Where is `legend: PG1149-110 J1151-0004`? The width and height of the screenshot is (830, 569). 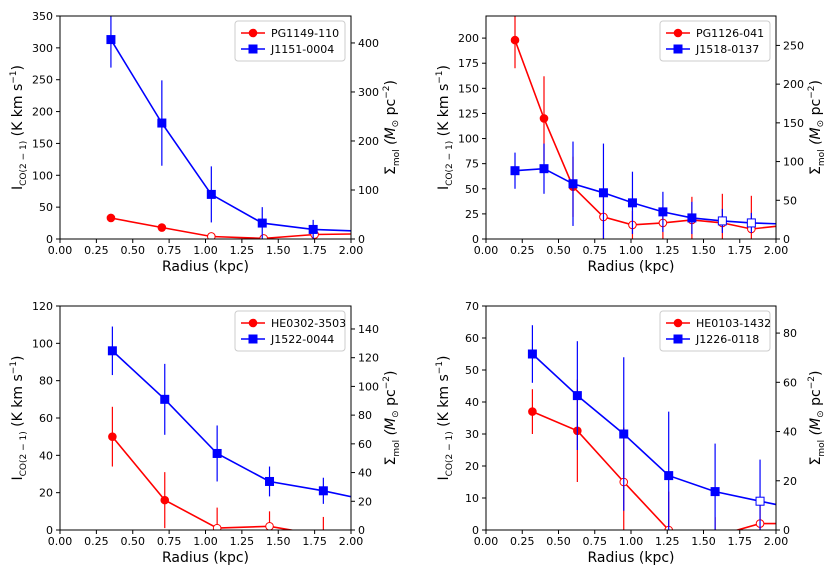 legend: PG1149-110 J1151-0004 is located at coordinates (290, 41).